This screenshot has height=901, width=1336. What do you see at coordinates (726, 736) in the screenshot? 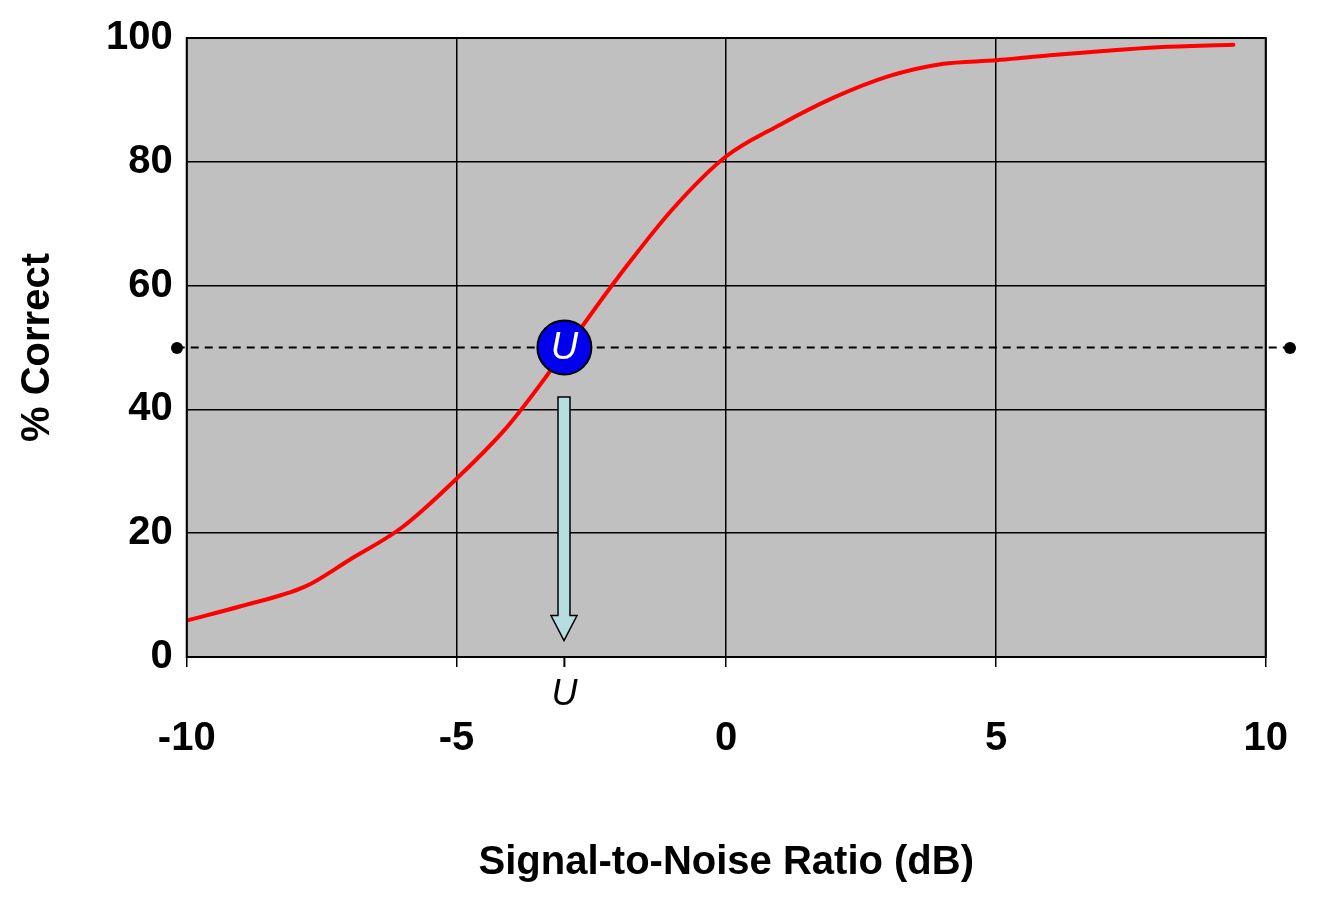
I see `x-tick-label: 0` at bounding box center [726, 736].